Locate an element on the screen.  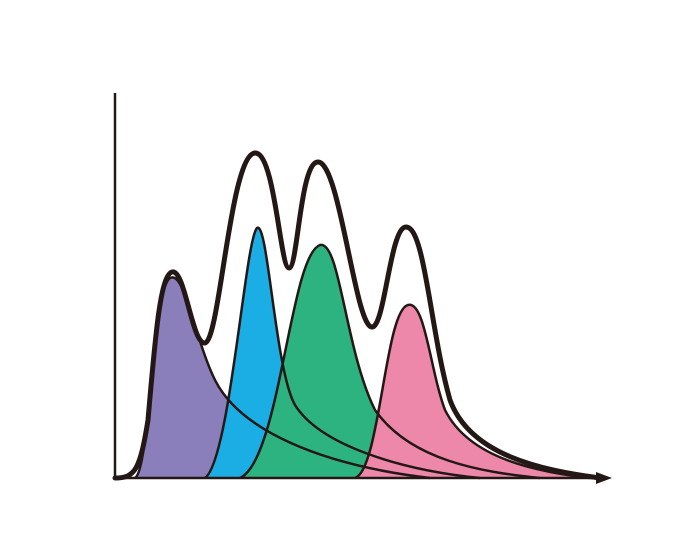
peak-pink is located at coordinates (472, 391).